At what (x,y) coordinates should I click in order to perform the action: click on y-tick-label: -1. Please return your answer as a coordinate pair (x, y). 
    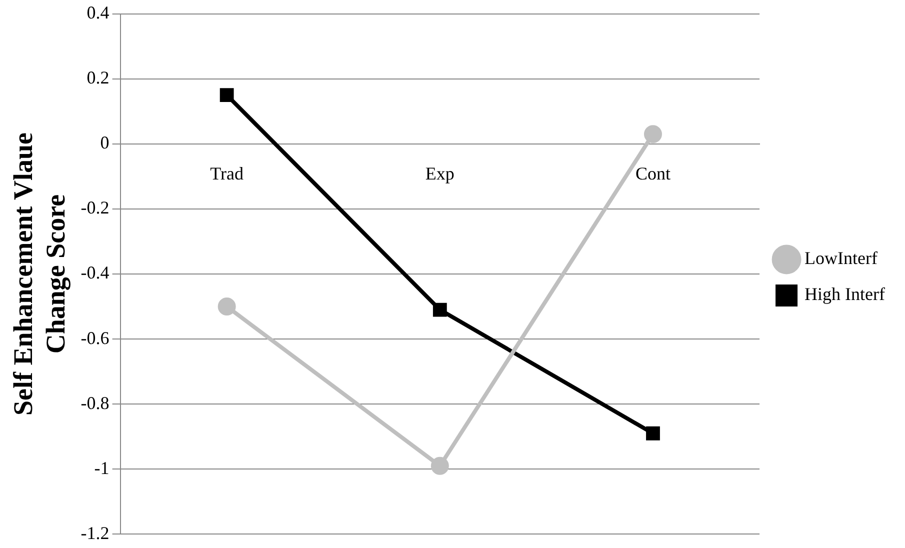
    Looking at the image, I should click on (102, 468).